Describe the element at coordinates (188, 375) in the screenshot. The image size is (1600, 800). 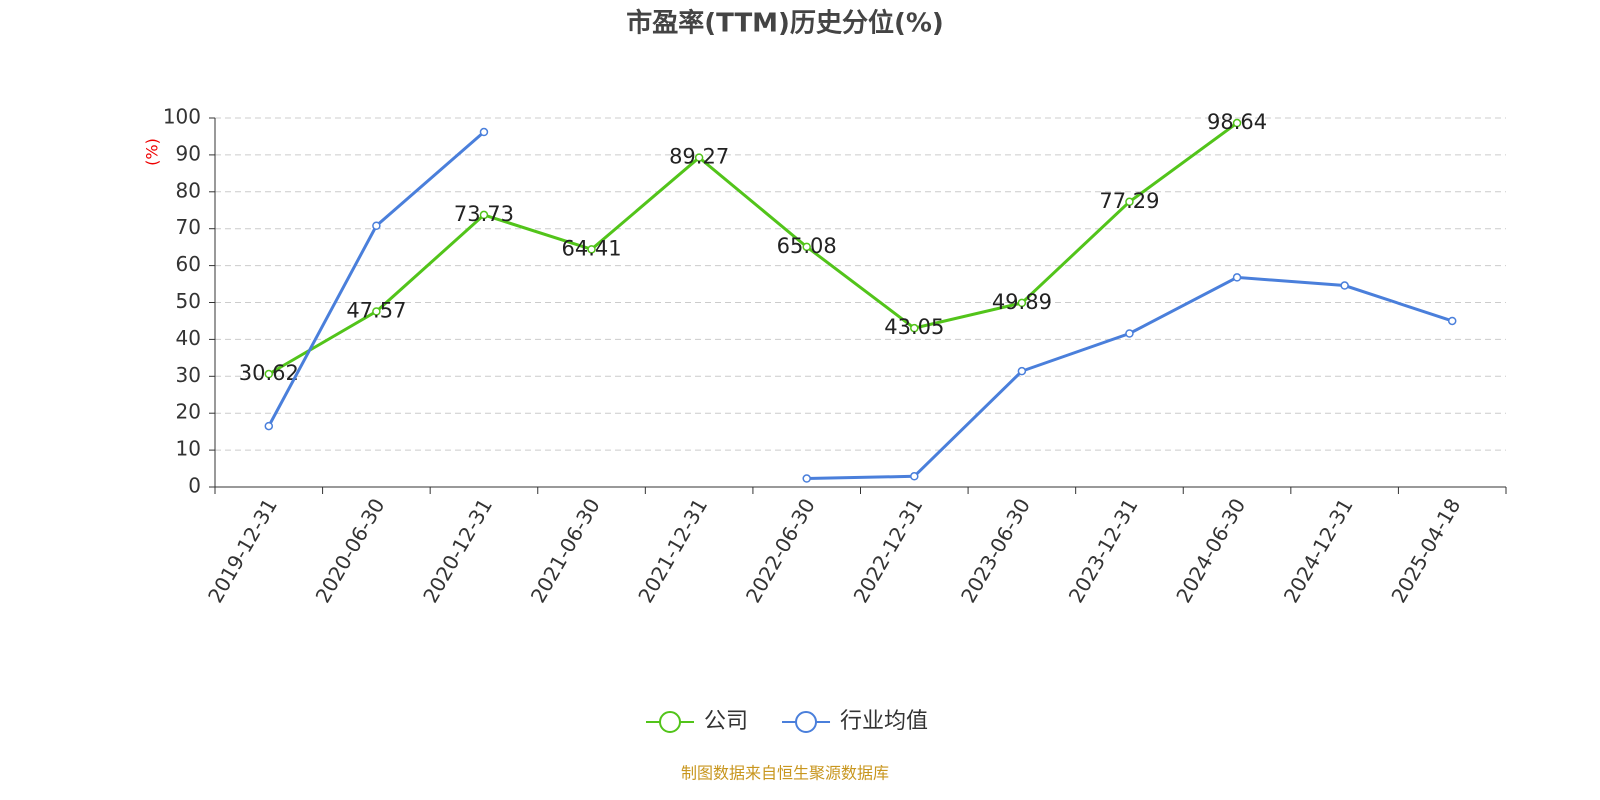
I see `y-tick-label: 30` at that location.